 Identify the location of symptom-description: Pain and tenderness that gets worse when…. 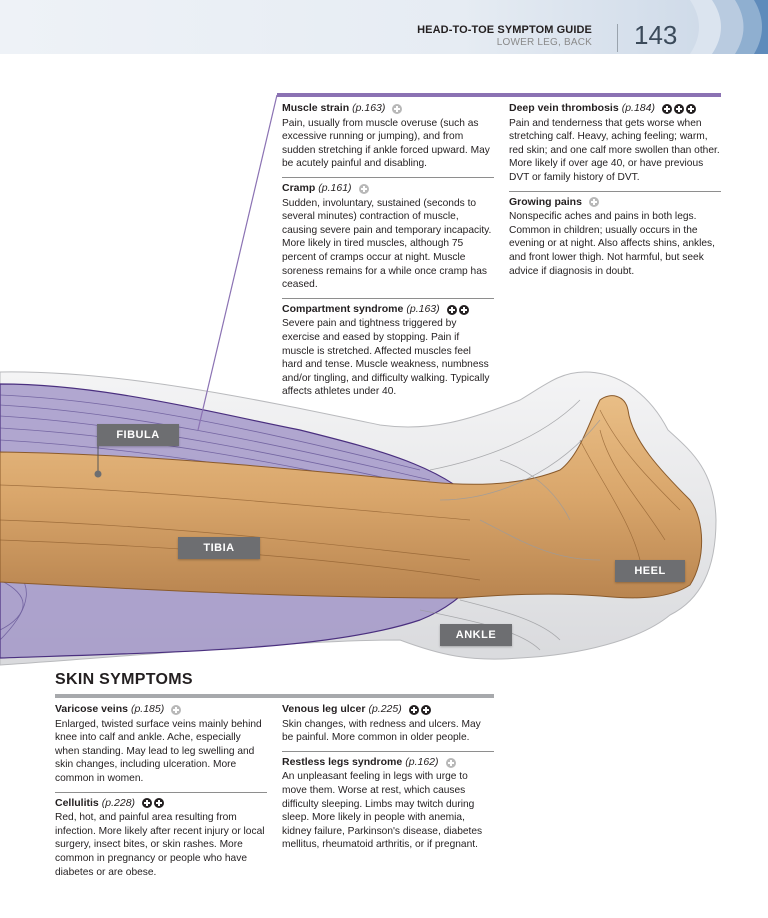
(614, 150).